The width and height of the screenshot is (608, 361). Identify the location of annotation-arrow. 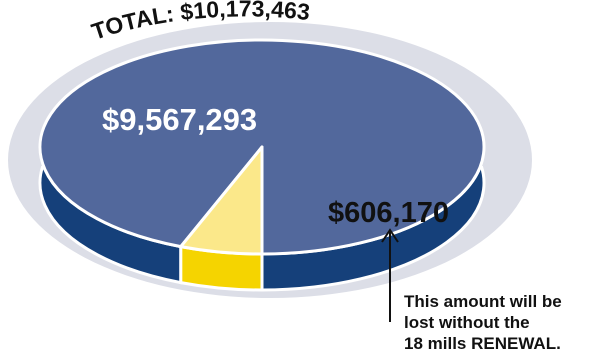
(390, 275).